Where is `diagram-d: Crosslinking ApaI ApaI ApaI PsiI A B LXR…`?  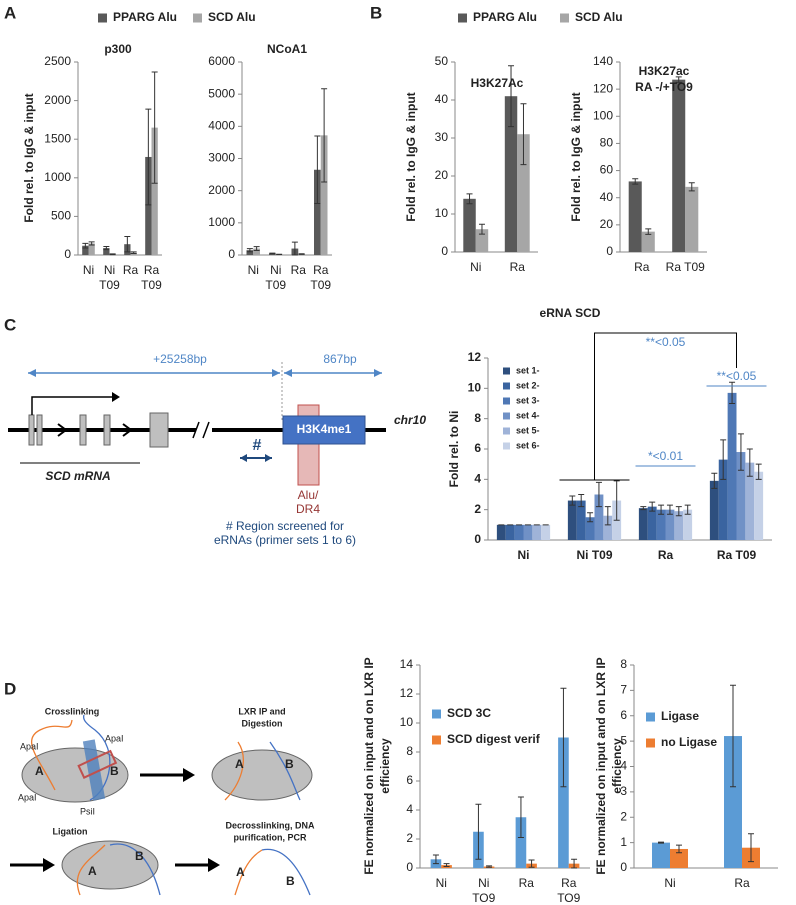
diagram-d: Crosslinking ApaI ApaI ApaI PsiI A B LXR… is located at coordinates (162, 801).